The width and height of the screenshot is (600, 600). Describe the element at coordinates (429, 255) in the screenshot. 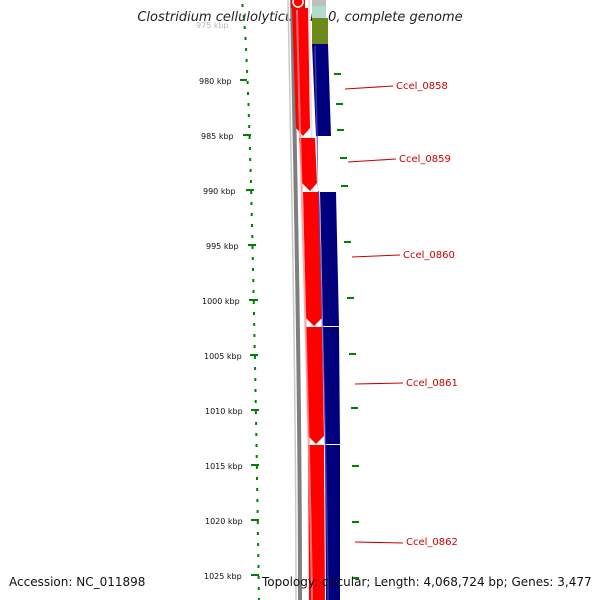

I see `gene-label-text: Ccel_0860` at that location.